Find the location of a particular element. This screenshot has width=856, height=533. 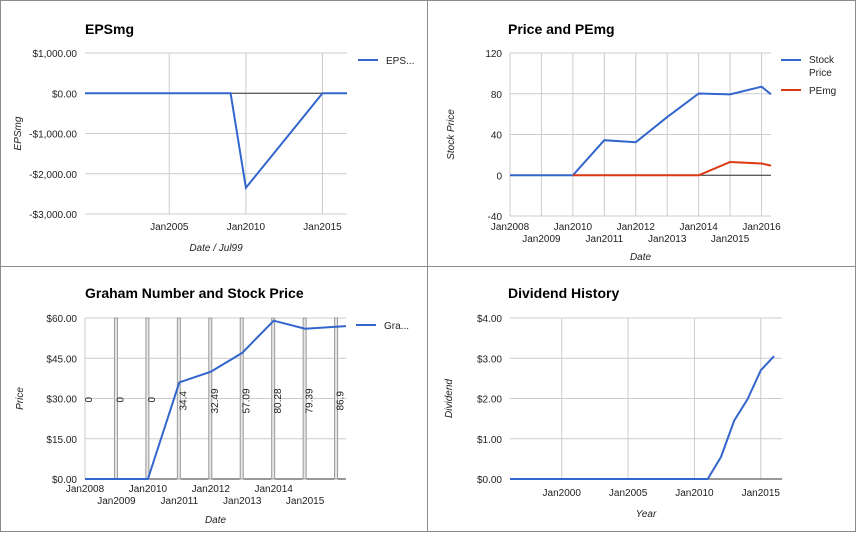

y-tick-label: 40 is located at coordinates (497, 136).